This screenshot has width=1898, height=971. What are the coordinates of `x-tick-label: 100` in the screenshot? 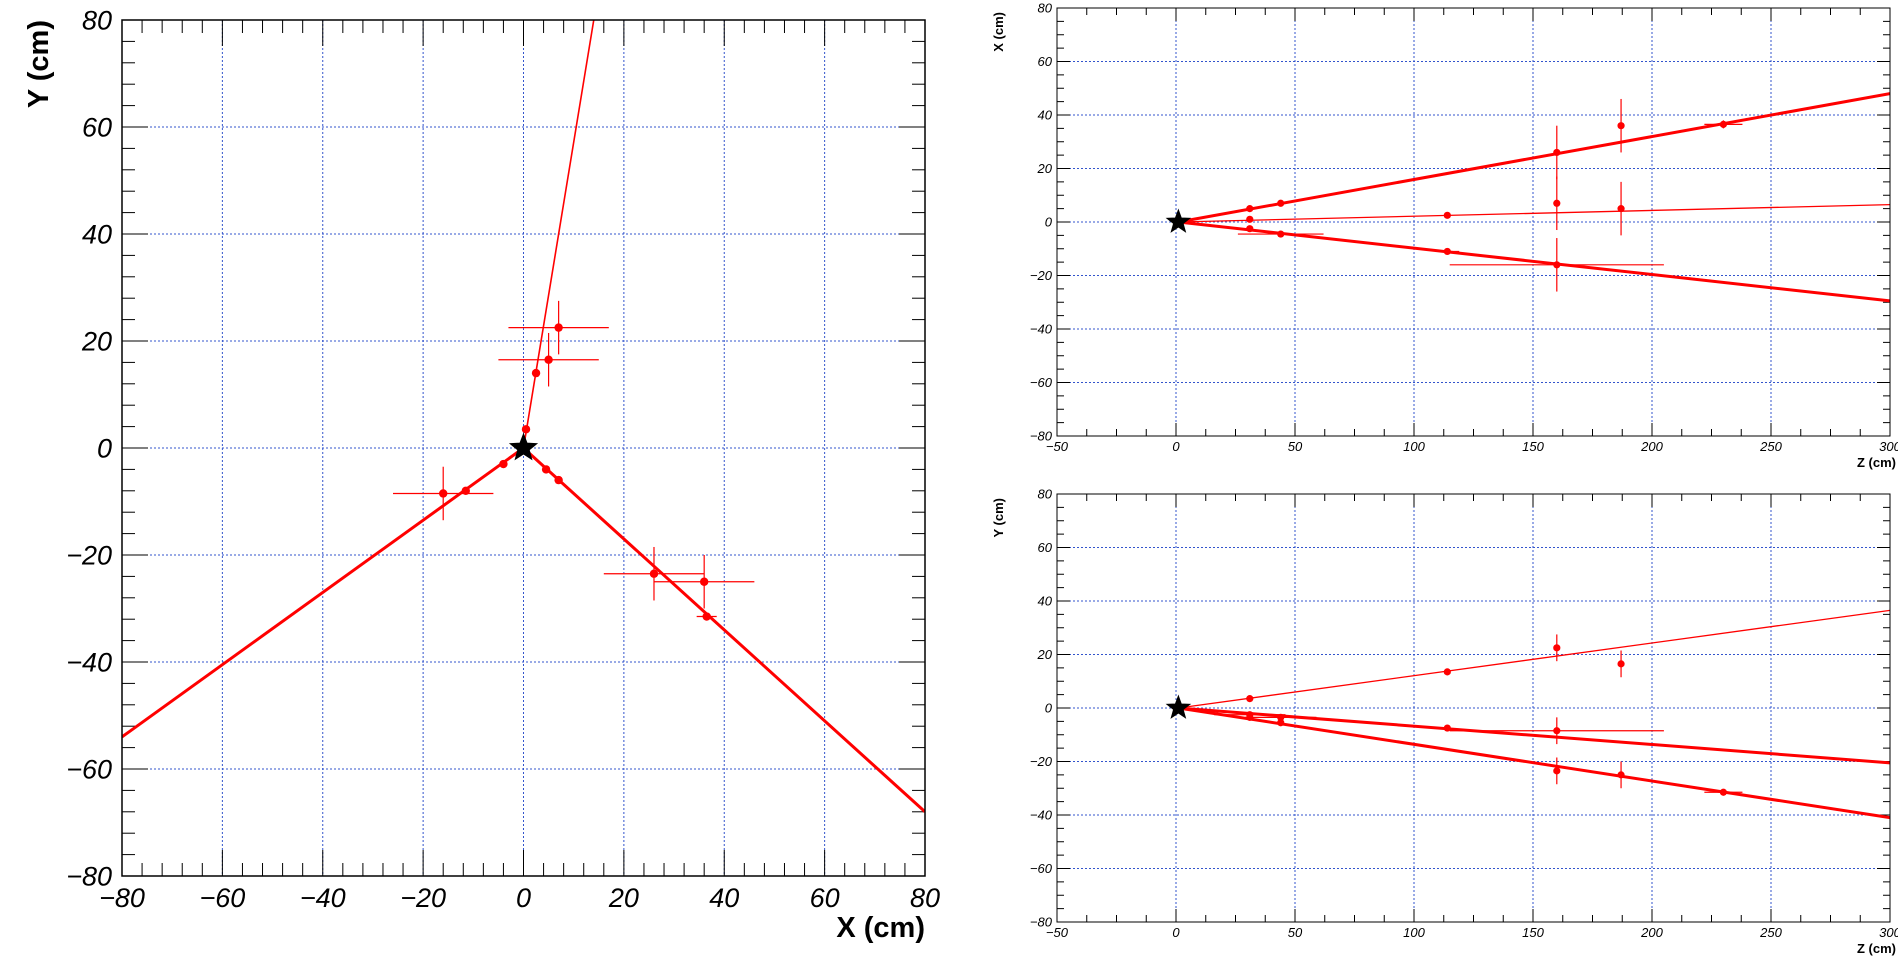 It's located at (1414, 932).